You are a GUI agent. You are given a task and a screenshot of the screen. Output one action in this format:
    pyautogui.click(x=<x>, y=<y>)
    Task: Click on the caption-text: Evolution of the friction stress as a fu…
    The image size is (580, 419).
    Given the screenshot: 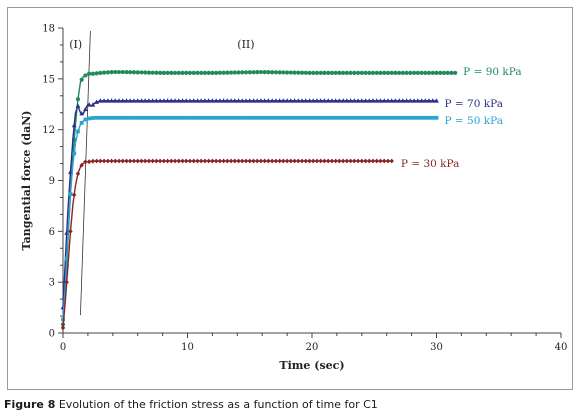 What is the action you would take?
    pyautogui.click(x=218, y=404)
    